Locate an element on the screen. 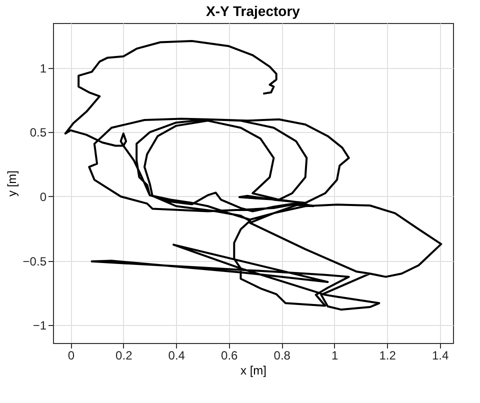 The height and width of the screenshot is (403, 480). x-tick-label: 0 is located at coordinates (71, 355).